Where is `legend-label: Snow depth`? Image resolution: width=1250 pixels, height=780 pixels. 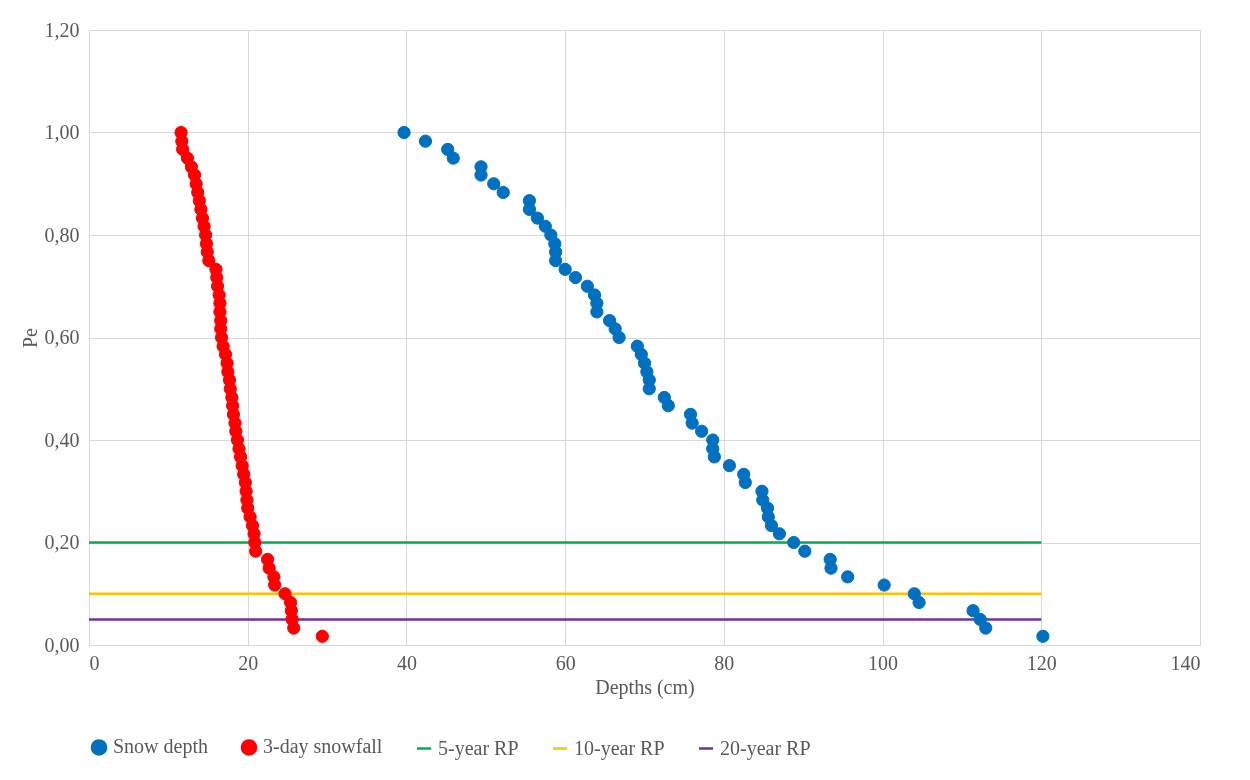 legend-label: Snow depth is located at coordinates (160, 747).